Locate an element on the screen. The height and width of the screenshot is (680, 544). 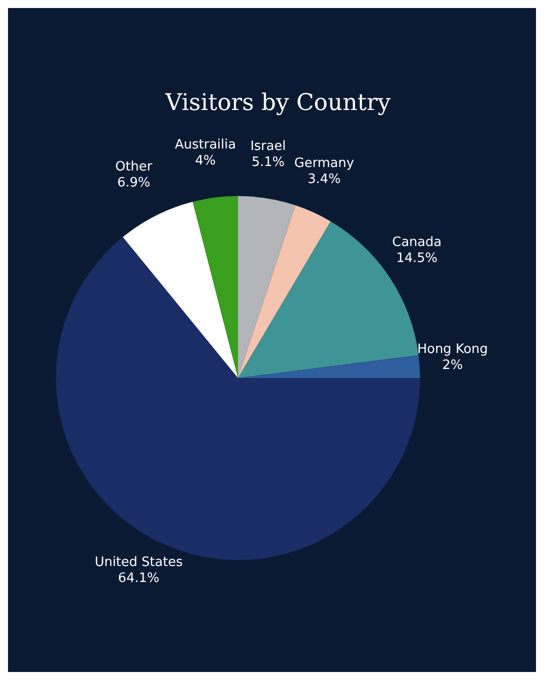
data-label: 64.1% is located at coordinates (139, 578).